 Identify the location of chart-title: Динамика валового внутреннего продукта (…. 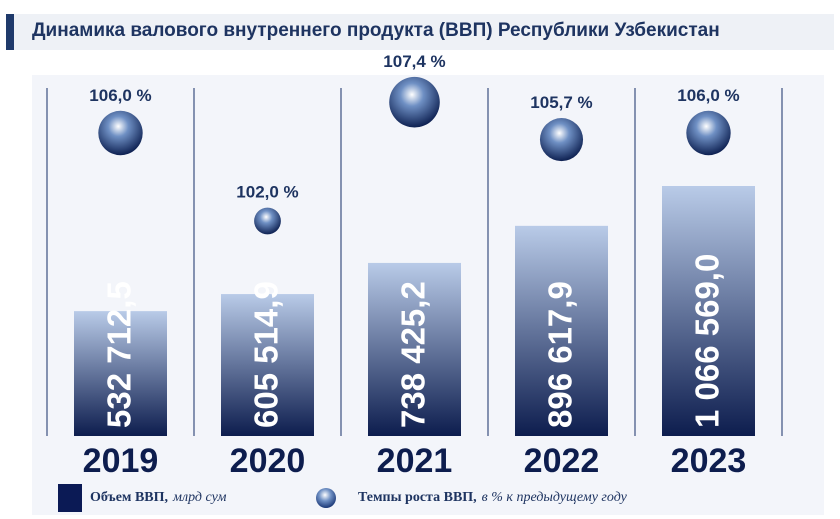
(376, 30).